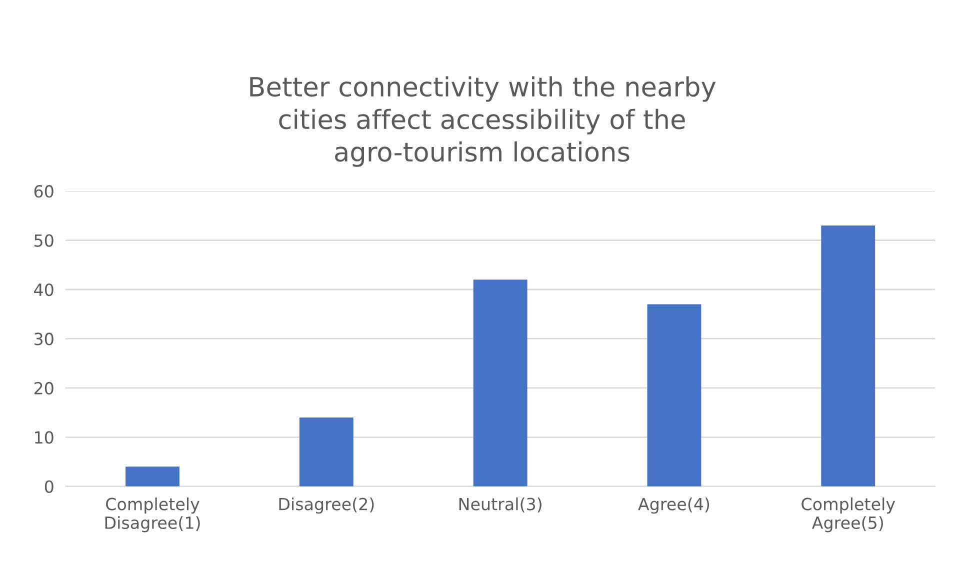 This screenshot has width=964, height=579. What do you see at coordinates (152, 514) in the screenshot?
I see `x-tick-label: Completely Disagree(1)` at bounding box center [152, 514].